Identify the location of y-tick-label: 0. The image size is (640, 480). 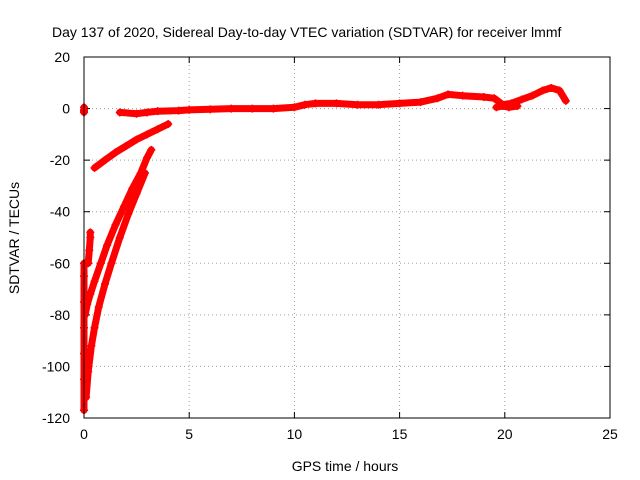
(66, 109).